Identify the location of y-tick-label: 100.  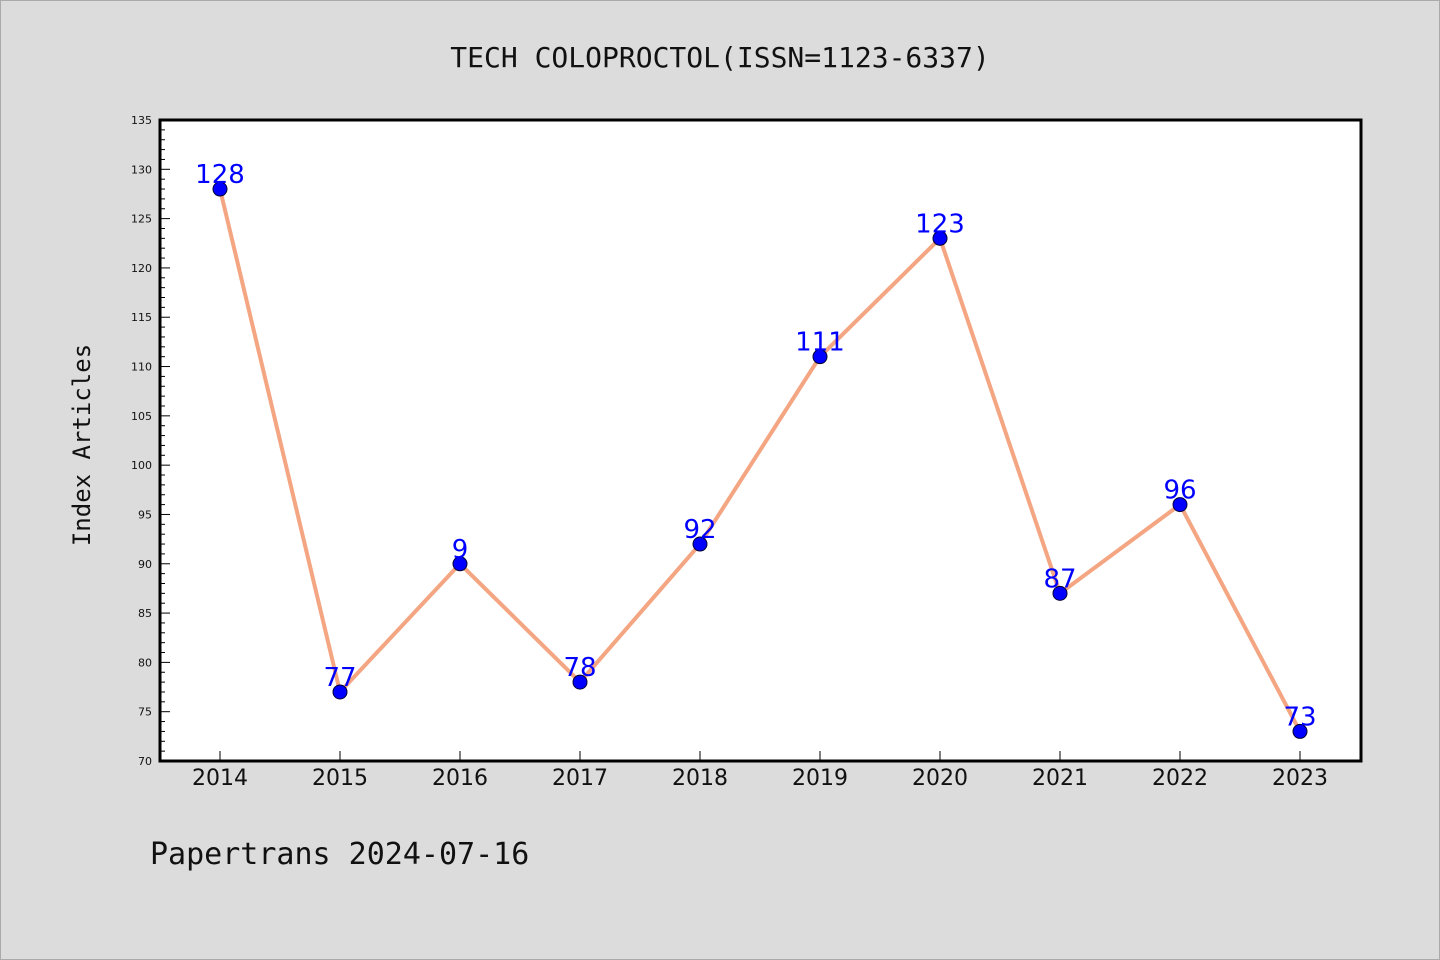
(141, 465).